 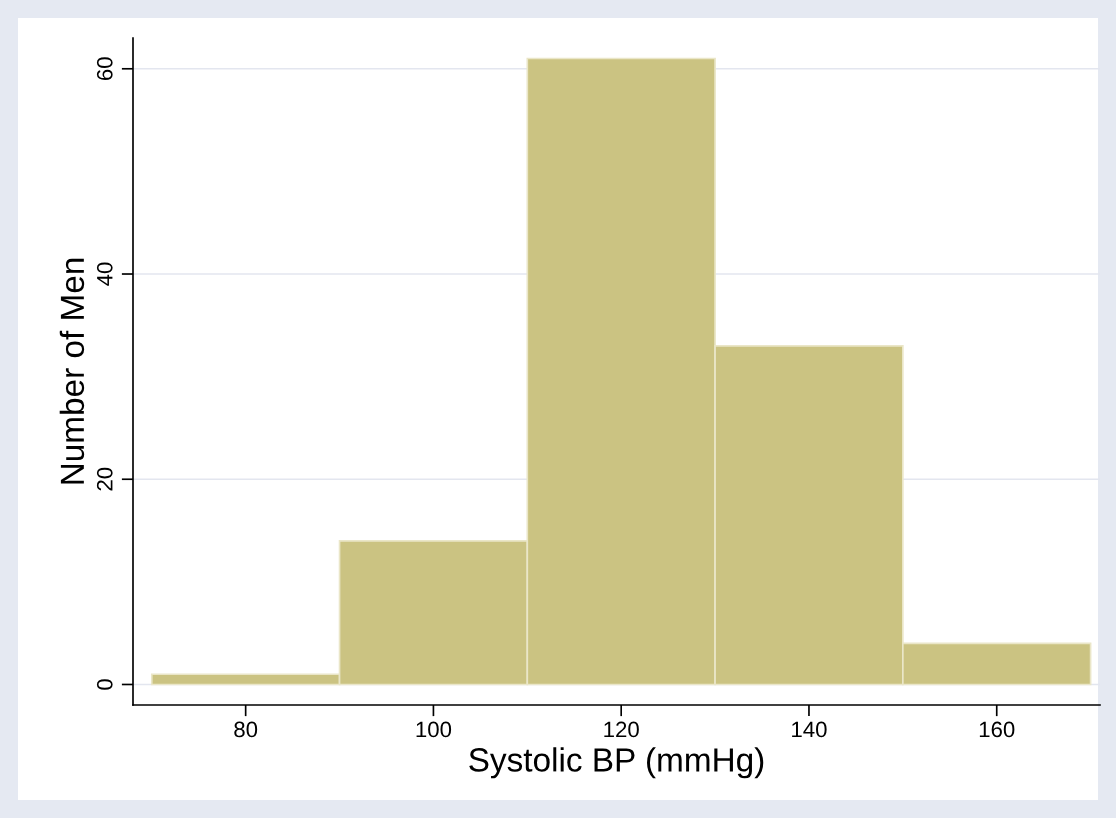 I want to click on x-tick-label: 160, so click(x=997, y=729).